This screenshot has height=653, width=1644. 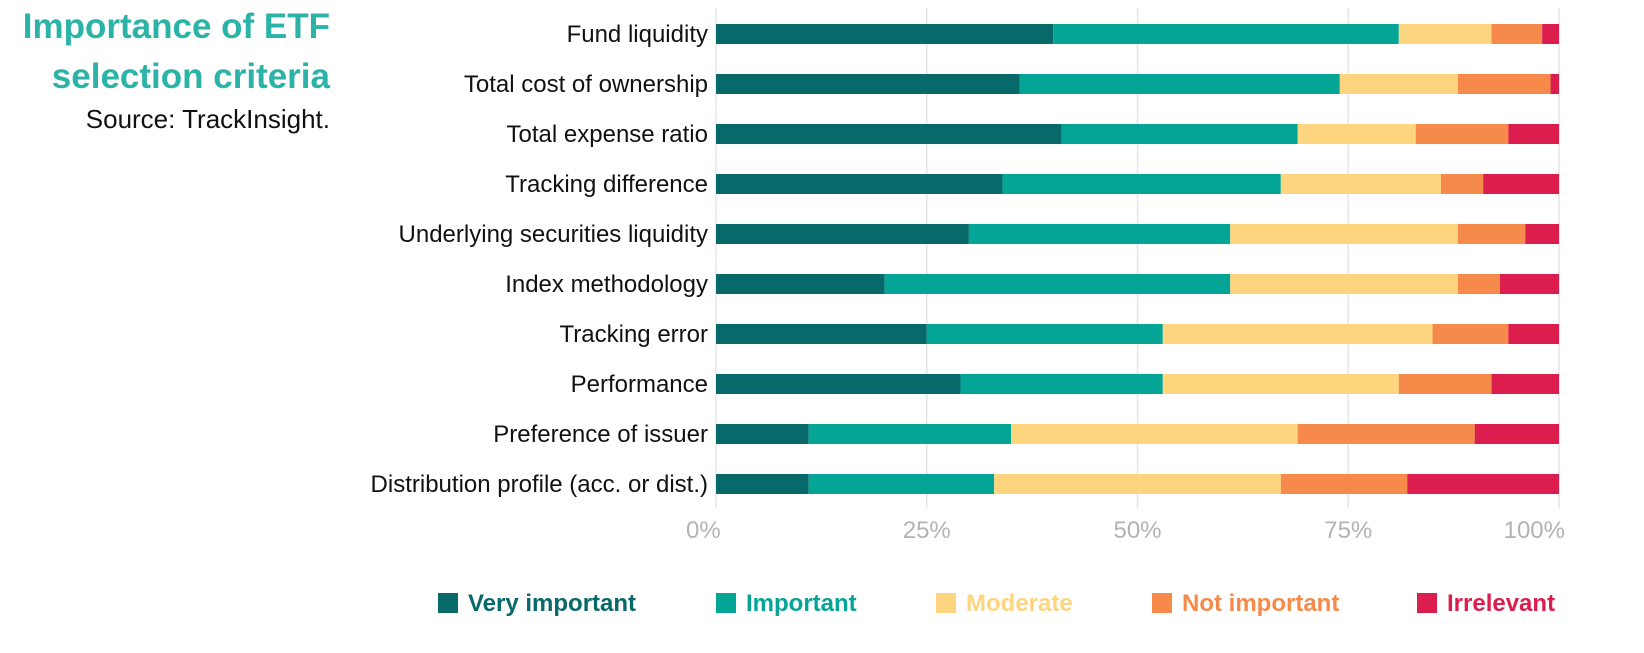 I want to click on category-label: Tracking difference, so click(x=606, y=184).